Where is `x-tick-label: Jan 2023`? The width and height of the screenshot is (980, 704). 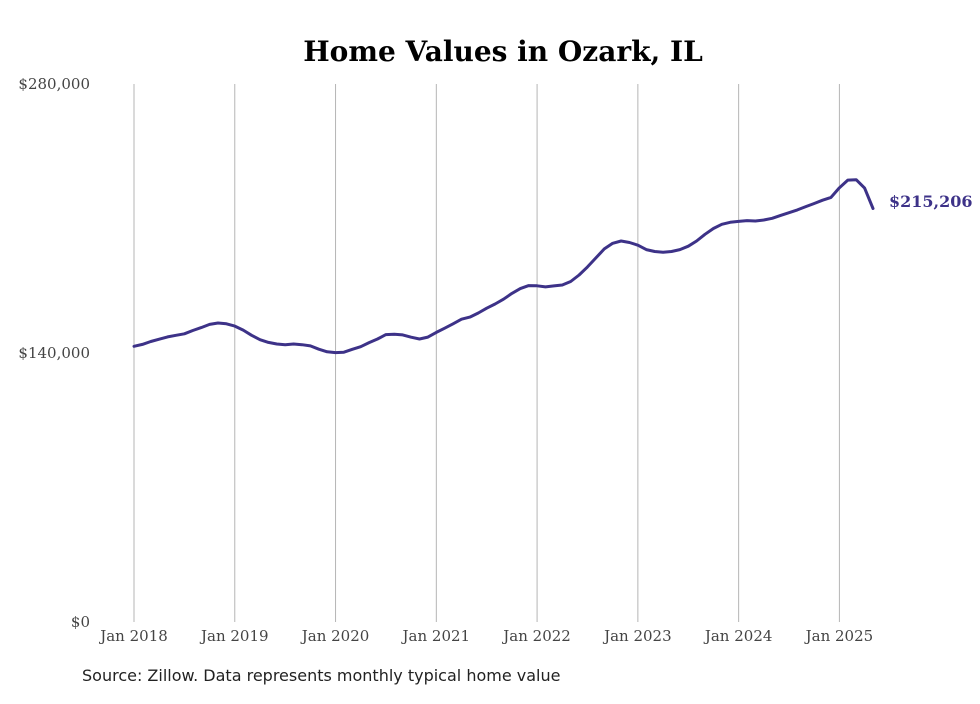 x-tick-label: Jan 2023 is located at coordinates (637, 636).